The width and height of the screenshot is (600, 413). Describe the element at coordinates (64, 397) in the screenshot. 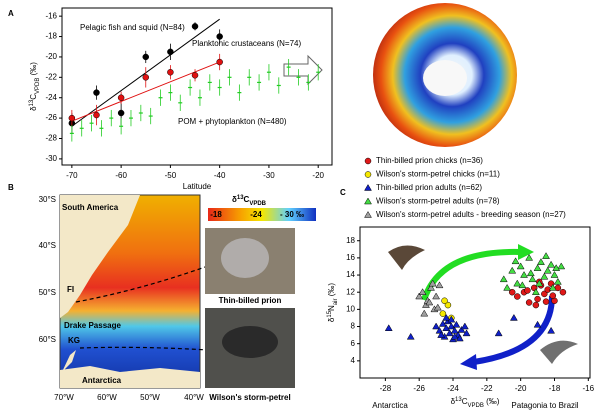

I see `lon-label: 70°W` at that location.